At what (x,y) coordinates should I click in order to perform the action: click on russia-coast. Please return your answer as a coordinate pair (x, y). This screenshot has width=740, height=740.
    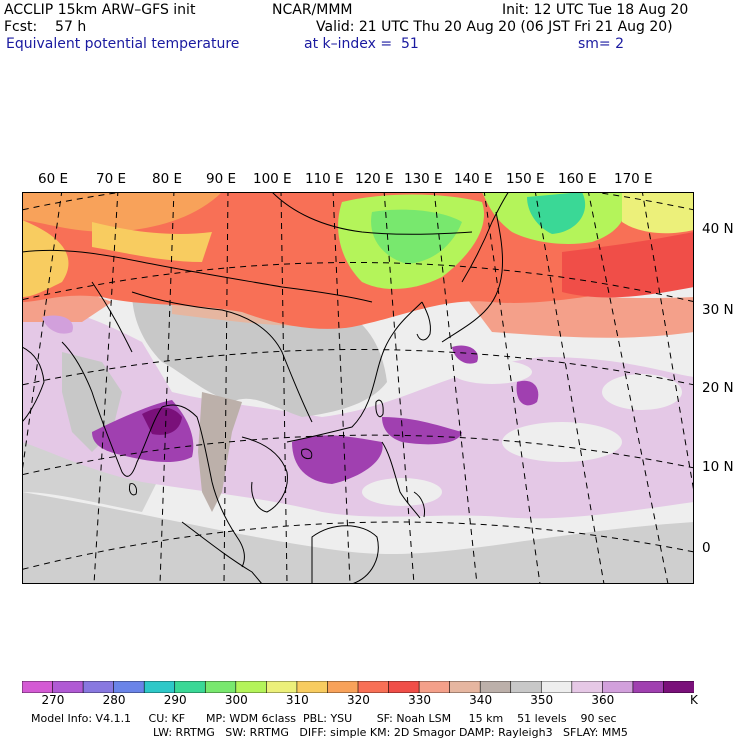
    Looking at the image, I should click on (485, 237).